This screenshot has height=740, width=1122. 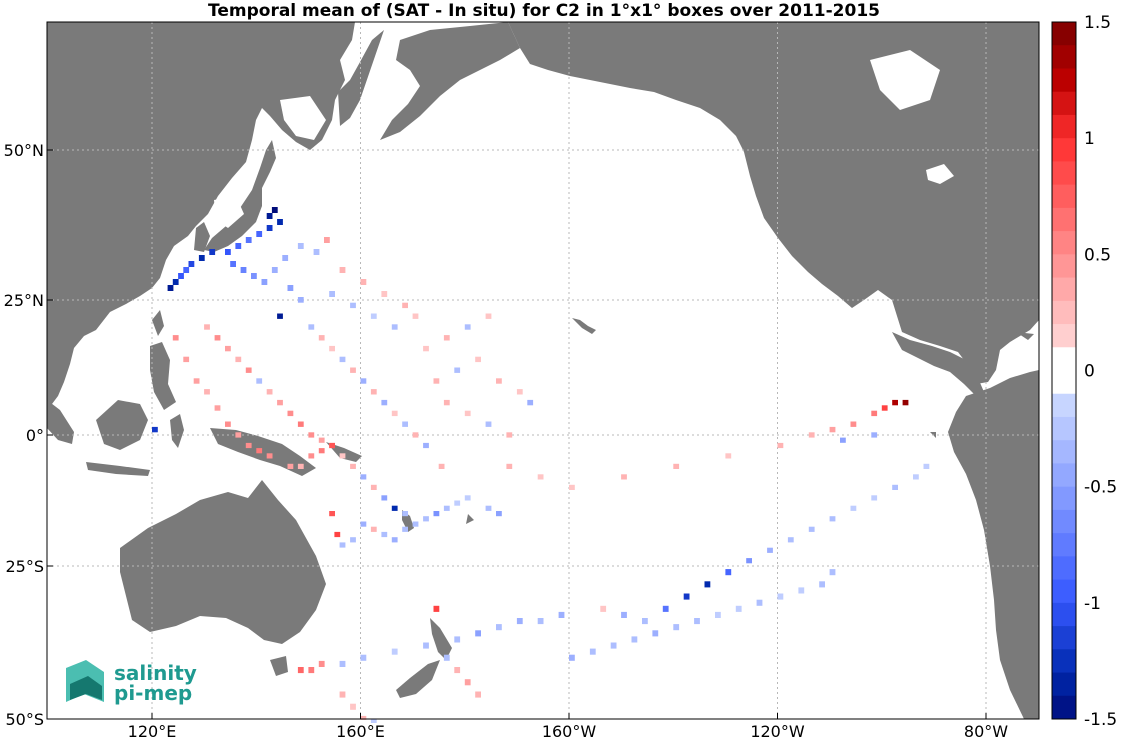 I want to click on land-caribbean, so click(x=998, y=324).